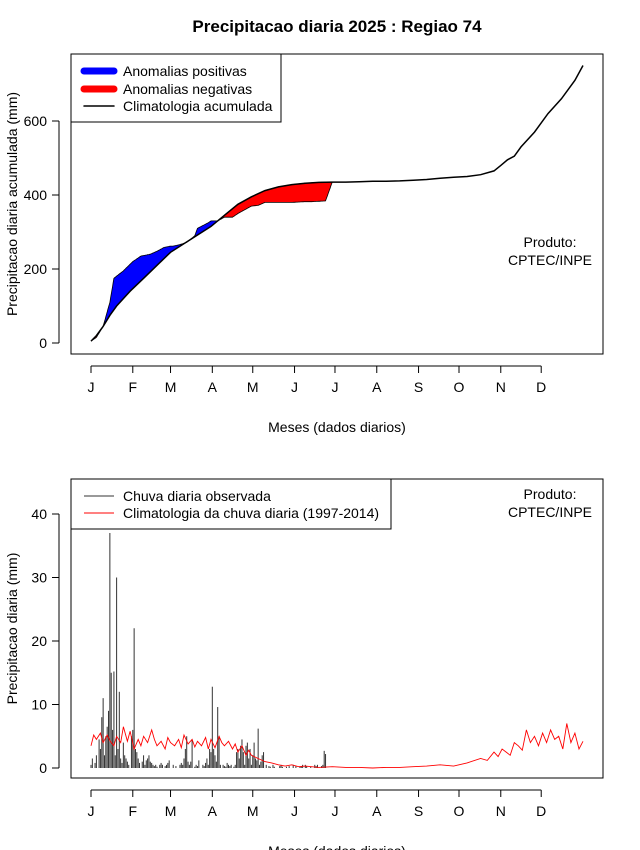 The width and height of the screenshot is (640, 850). Describe the element at coordinates (36, 269) in the screenshot. I see `y-tick-label: 200` at that location.